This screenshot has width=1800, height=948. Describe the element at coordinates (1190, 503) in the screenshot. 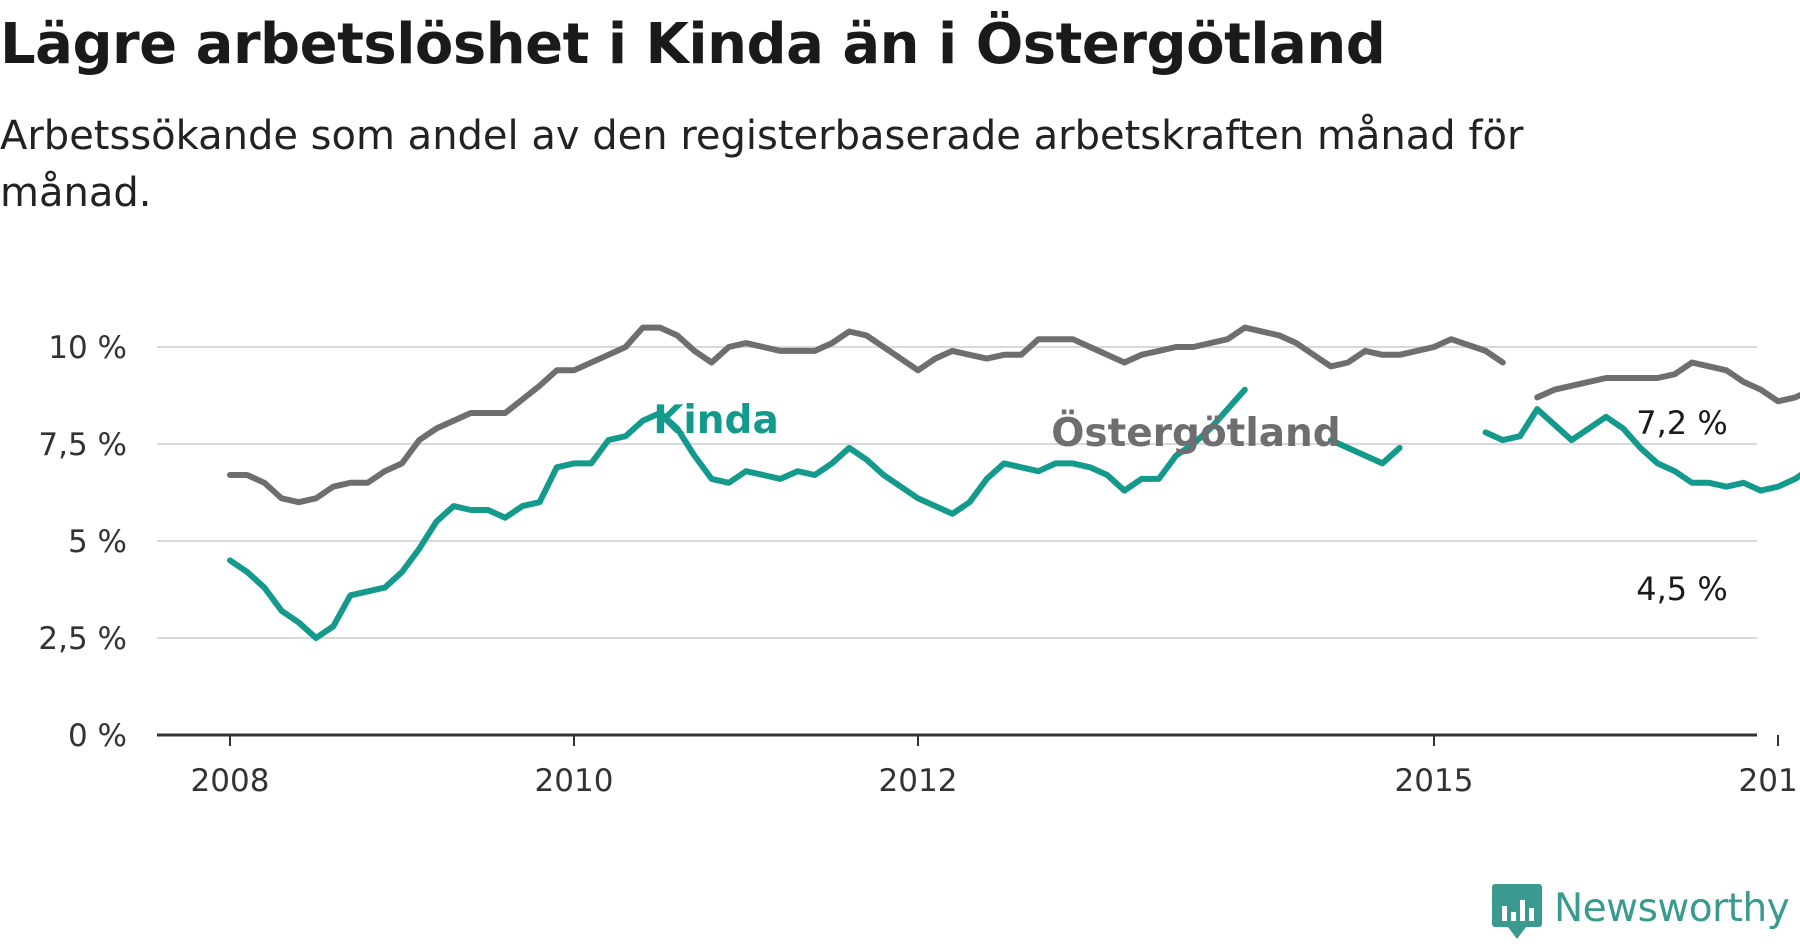

I see `annotations: Östergötland Kinda 7,2 % 4,5 %` at that location.